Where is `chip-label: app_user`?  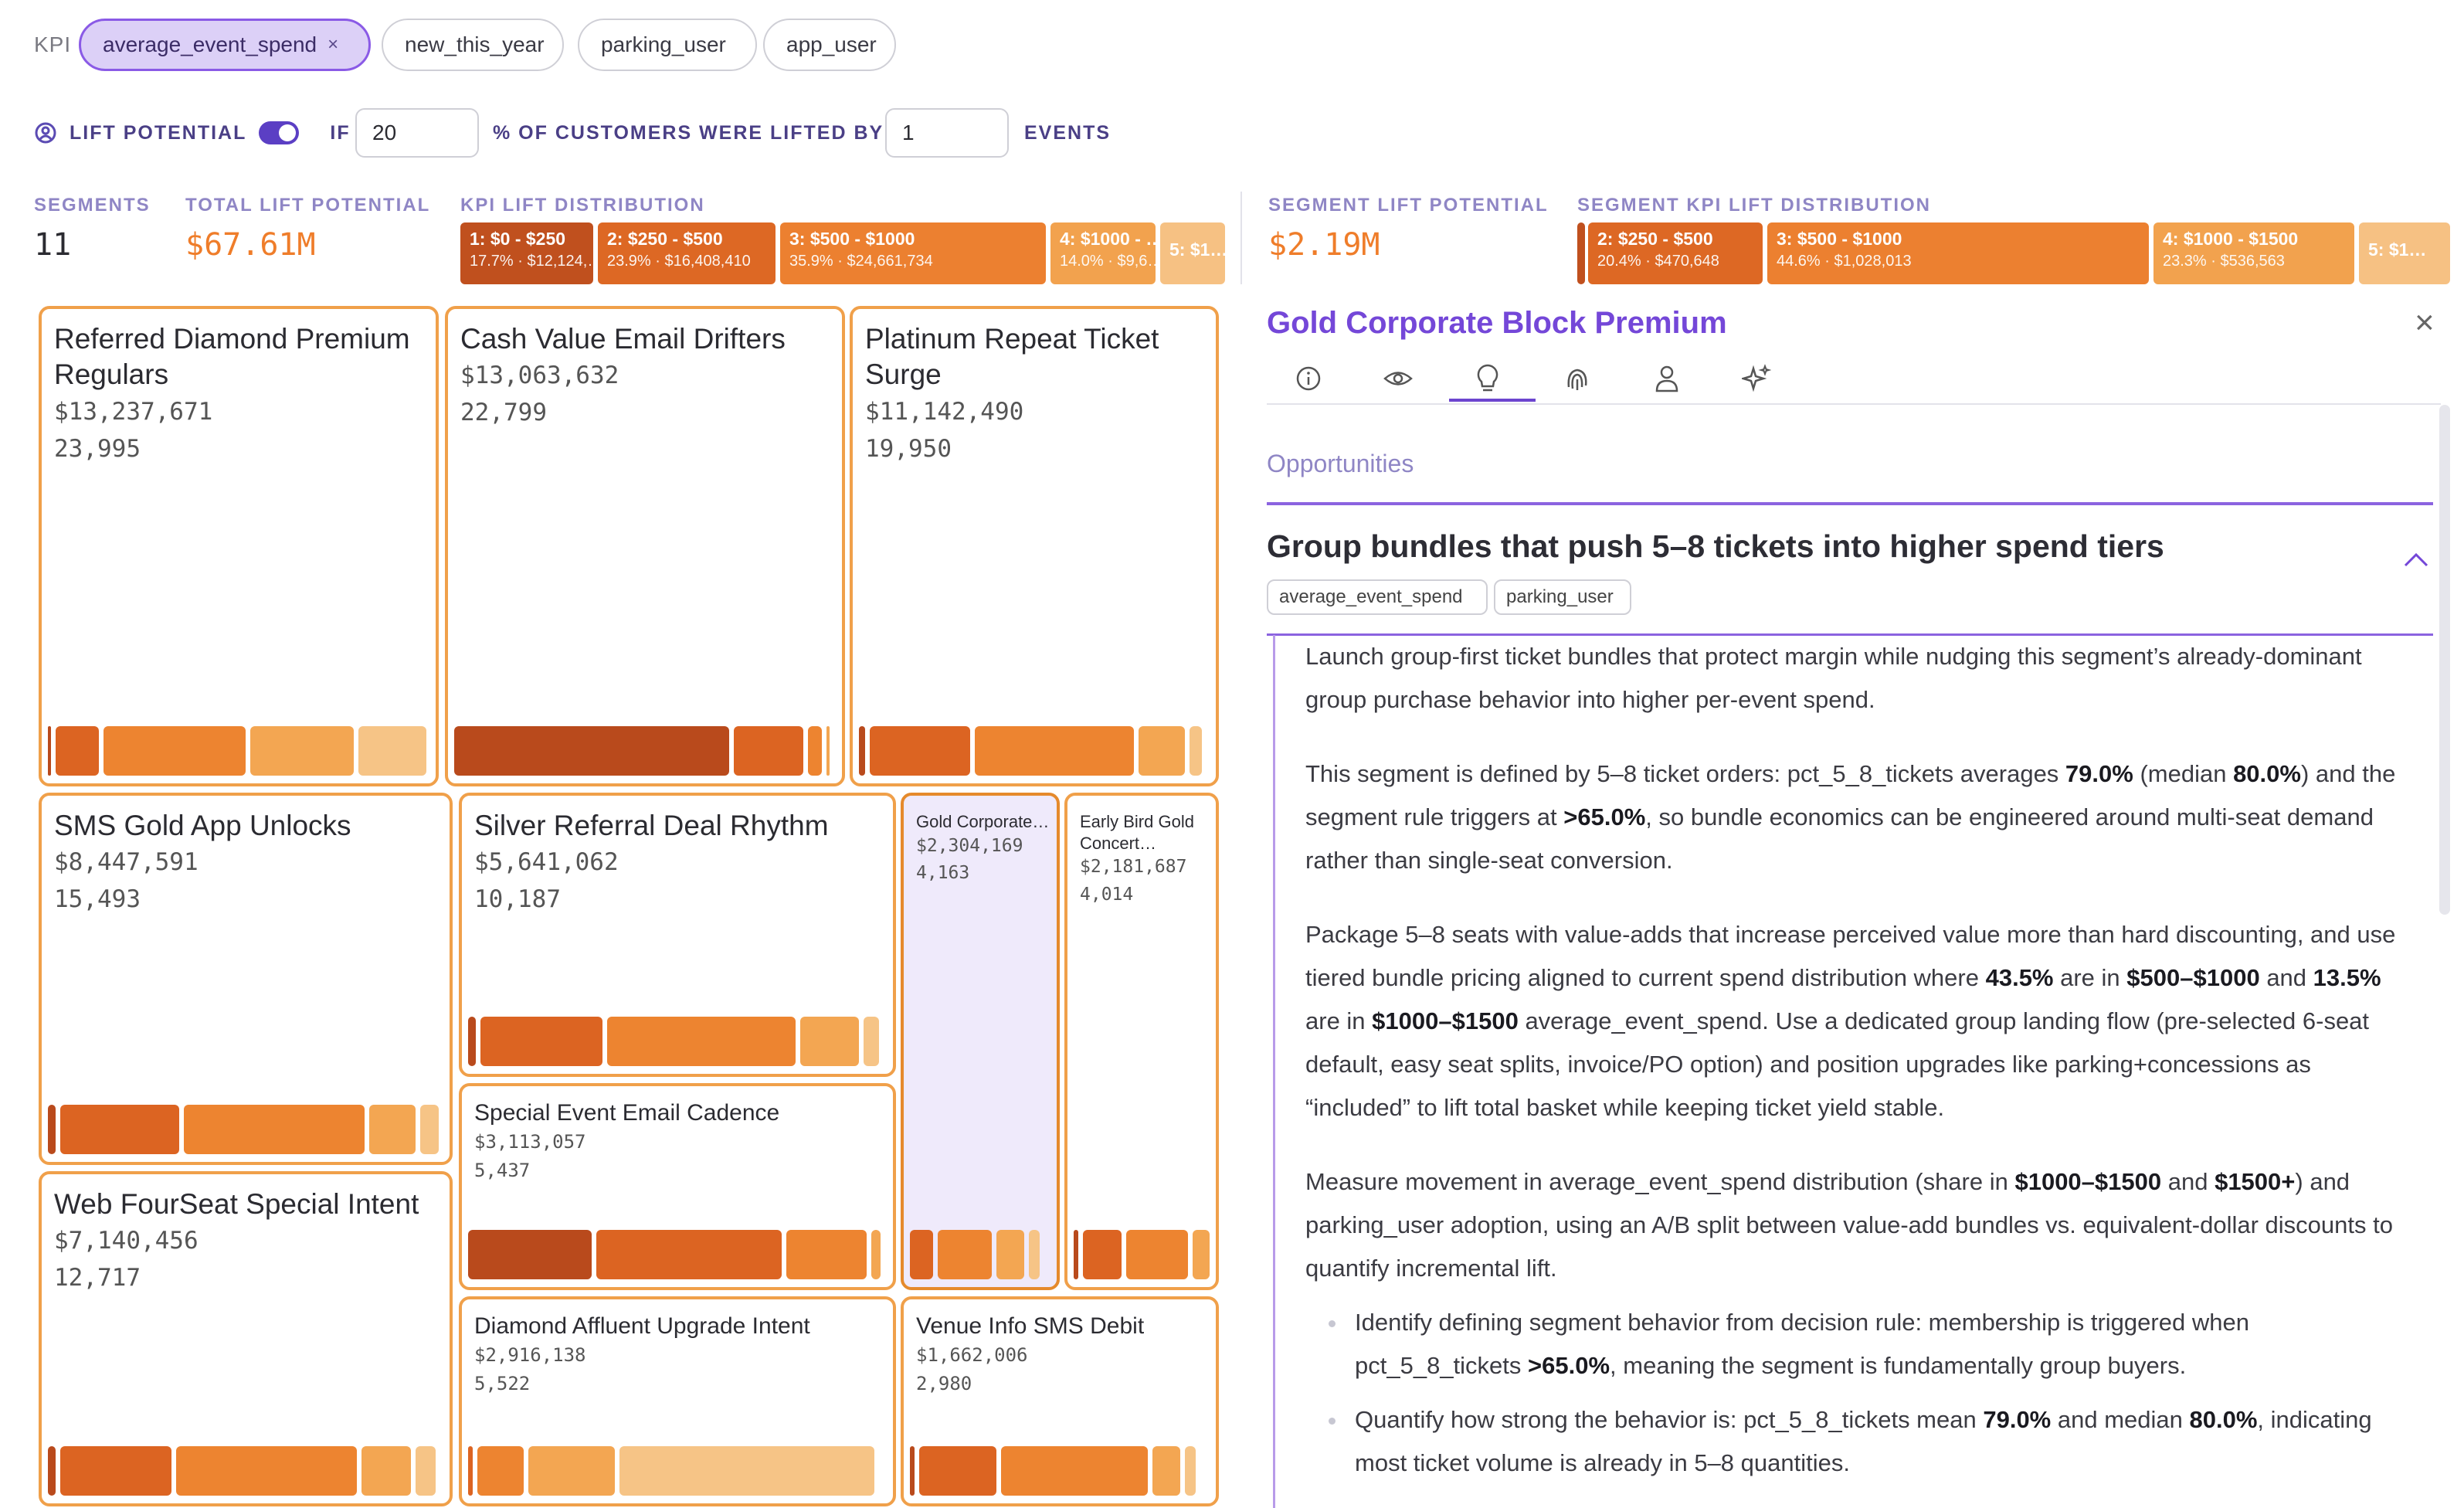
chip-label: app_user is located at coordinates (831, 44).